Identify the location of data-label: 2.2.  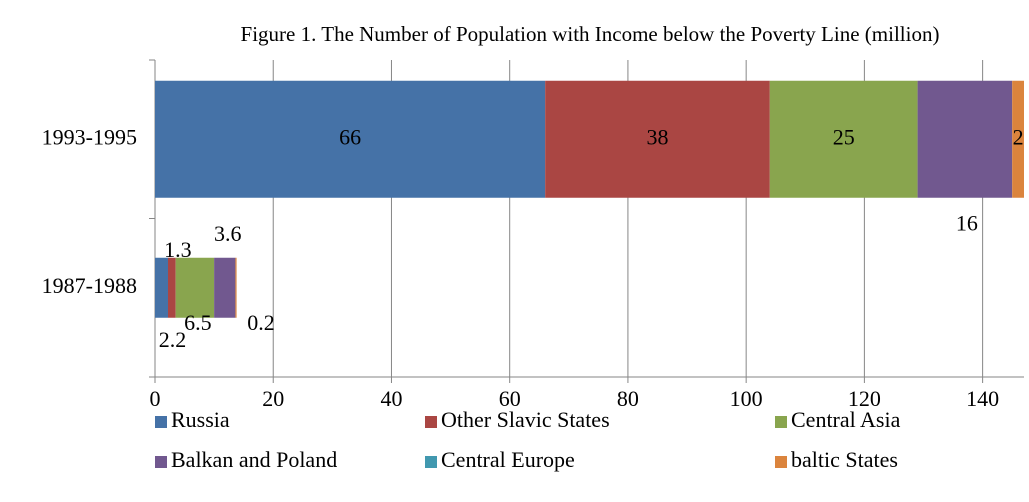
(173, 339).